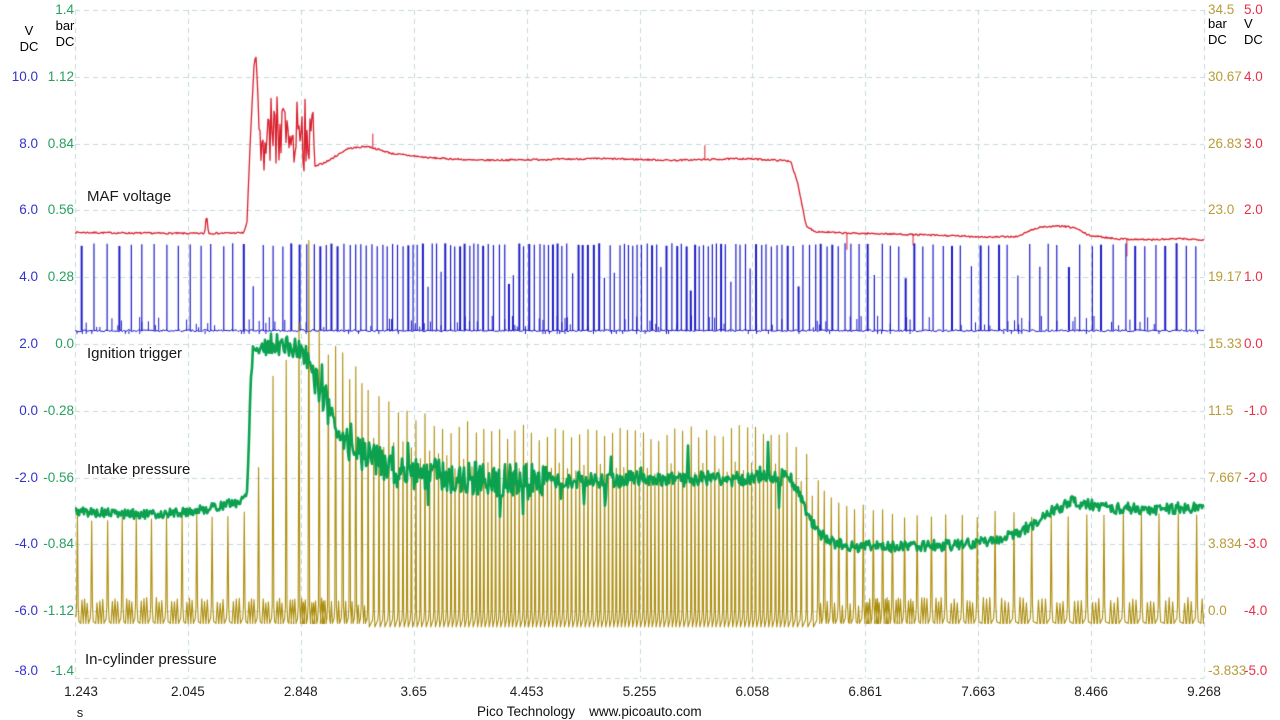 The width and height of the screenshot is (1280, 720). Describe the element at coordinates (28, 277) in the screenshot. I see `left_voltage-tick-label: 4.0` at that location.